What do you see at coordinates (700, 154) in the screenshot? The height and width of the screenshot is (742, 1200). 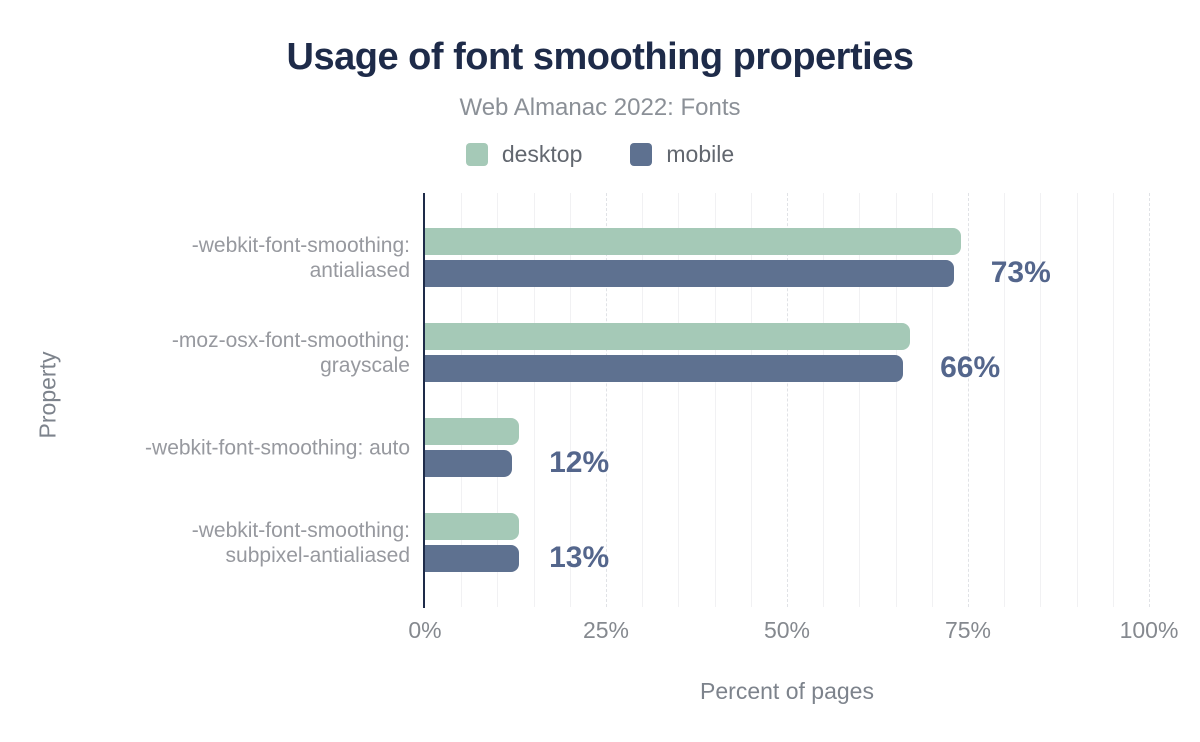 I see `legend-item-label: mobile` at bounding box center [700, 154].